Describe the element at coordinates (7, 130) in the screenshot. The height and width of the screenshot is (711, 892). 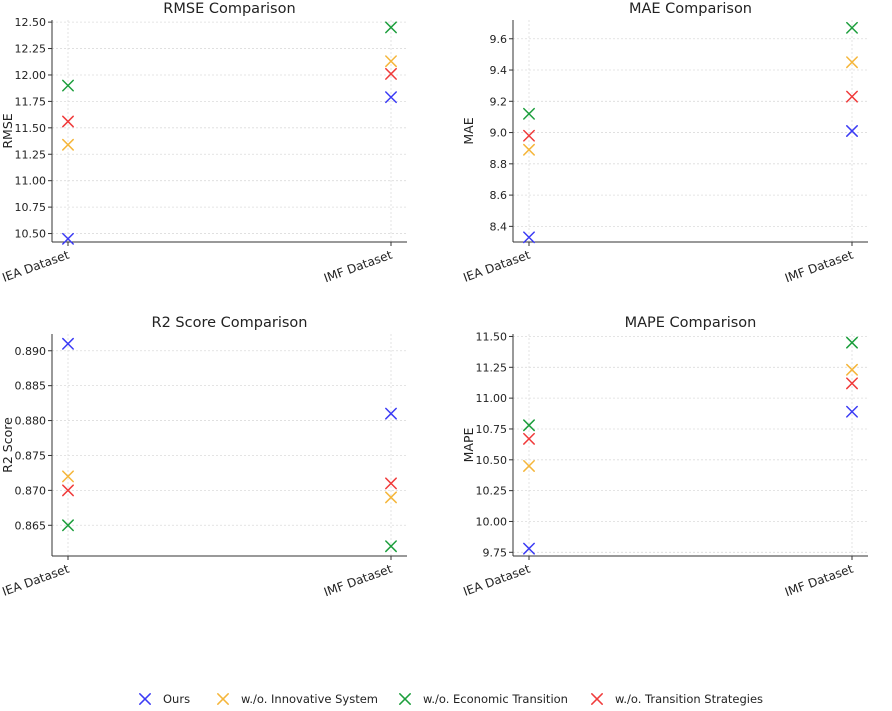
I see `y-axis-label: RMSE` at that location.